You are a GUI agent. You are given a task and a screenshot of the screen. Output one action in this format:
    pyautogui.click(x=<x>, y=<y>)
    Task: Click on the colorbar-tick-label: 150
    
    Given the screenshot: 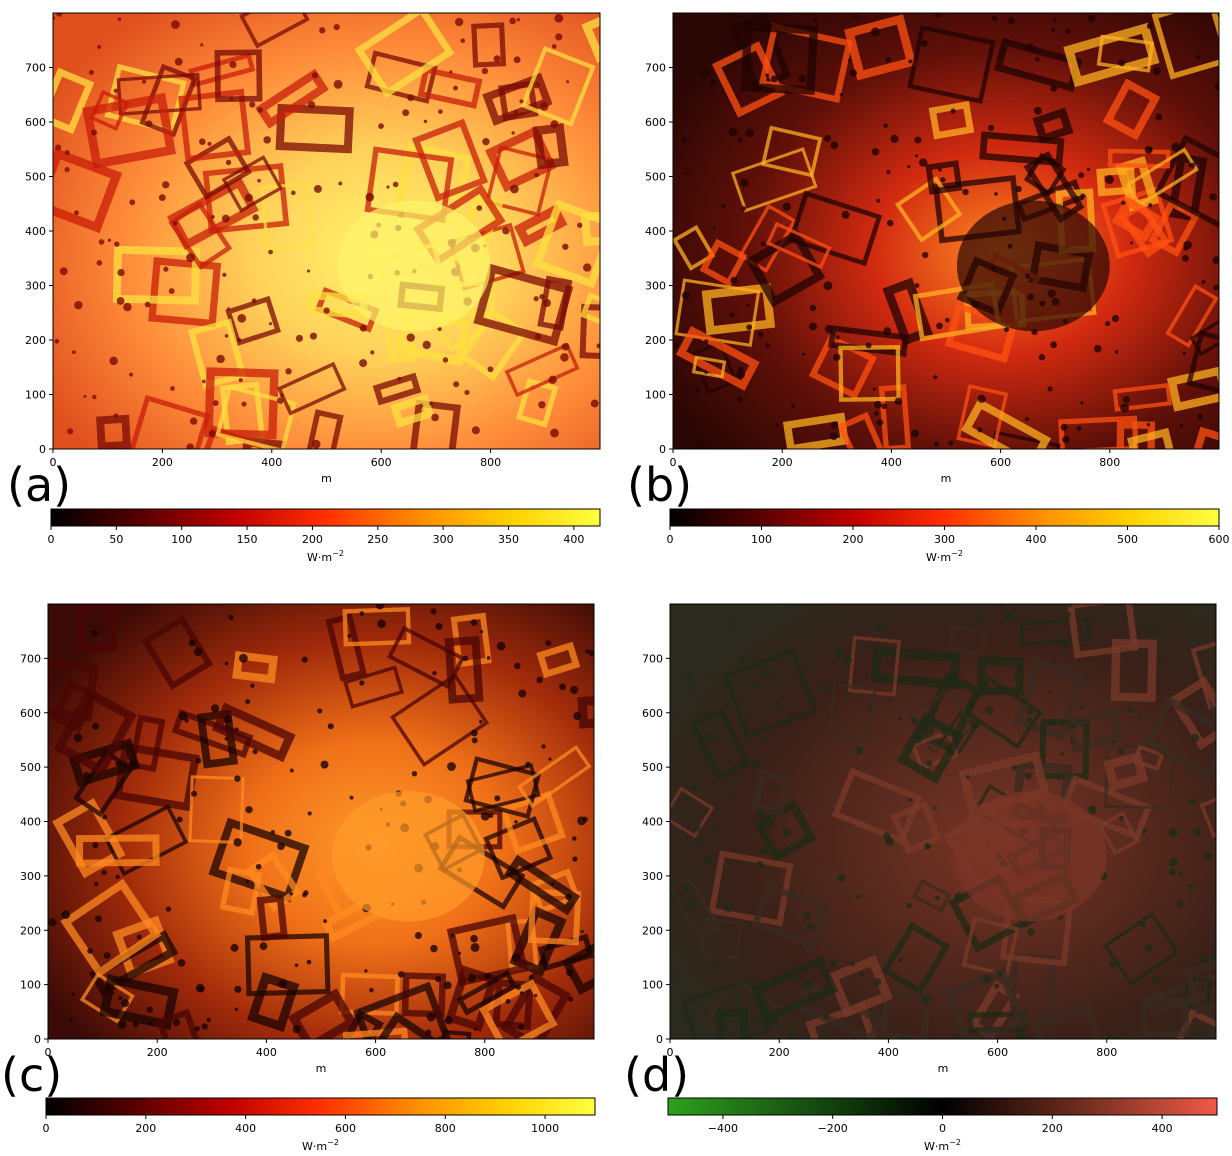 What is the action you would take?
    pyautogui.click(x=247, y=539)
    